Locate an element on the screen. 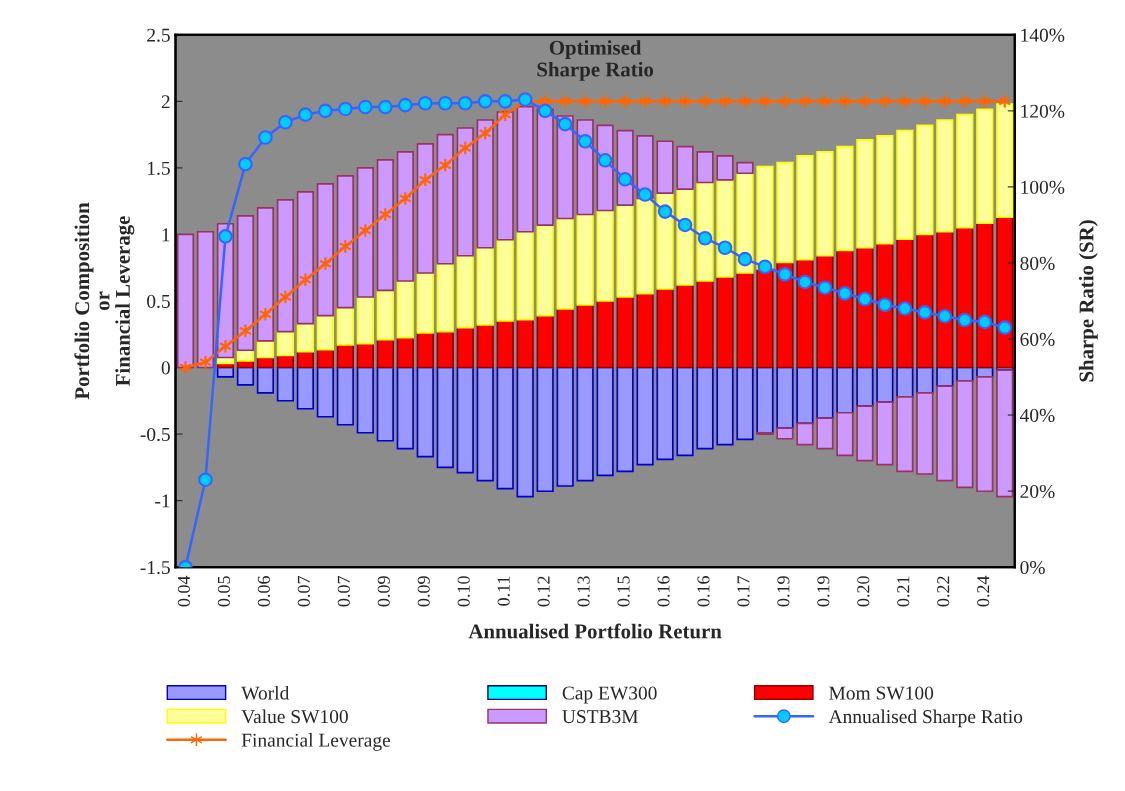 The image size is (1125, 791). y-tick-label: 1.5 is located at coordinates (159, 168).